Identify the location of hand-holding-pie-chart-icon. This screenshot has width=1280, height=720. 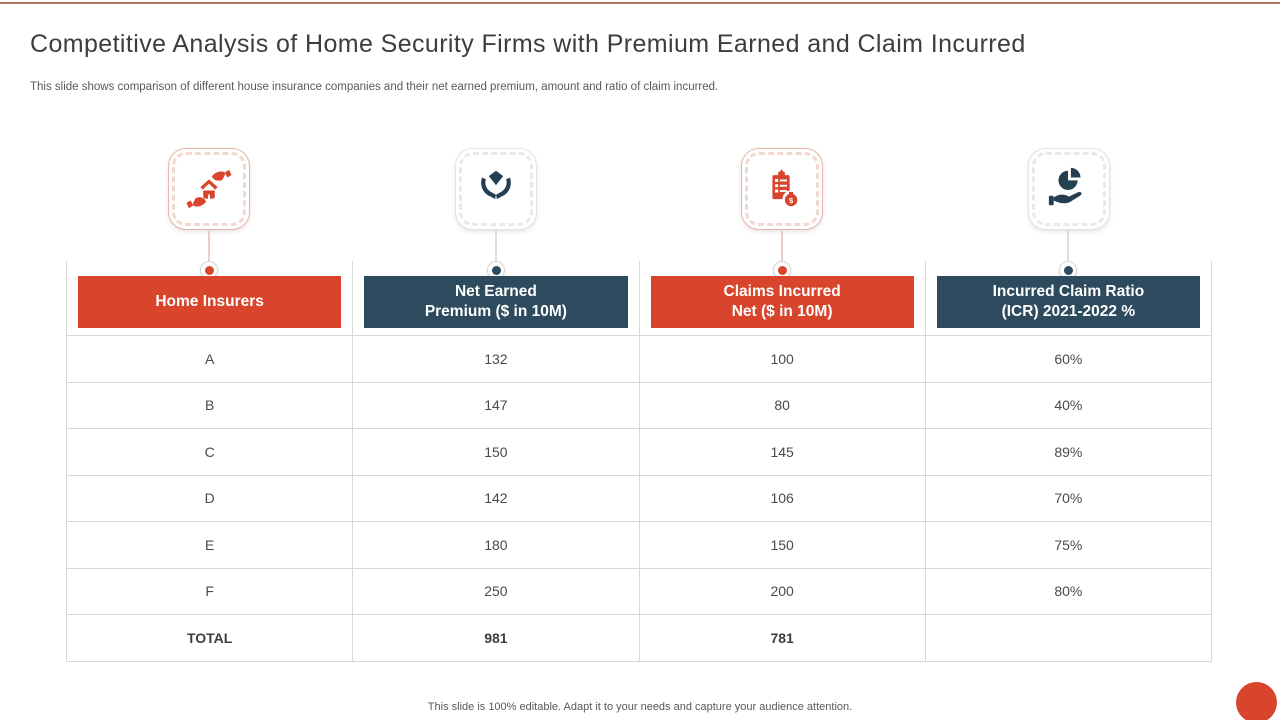
(1068, 189).